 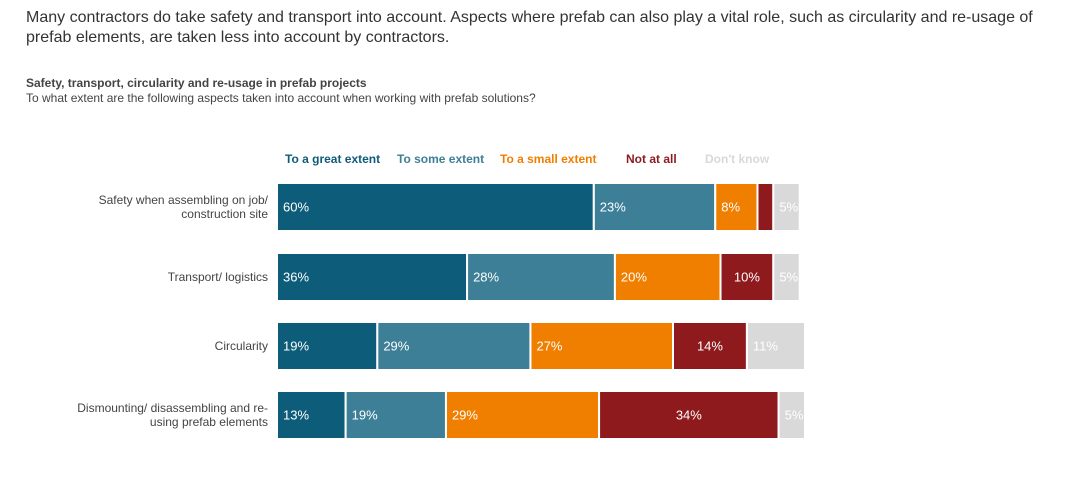 What do you see at coordinates (296, 276) in the screenshot?
I see `data-label: 36%` at bounding box center [296, 276].